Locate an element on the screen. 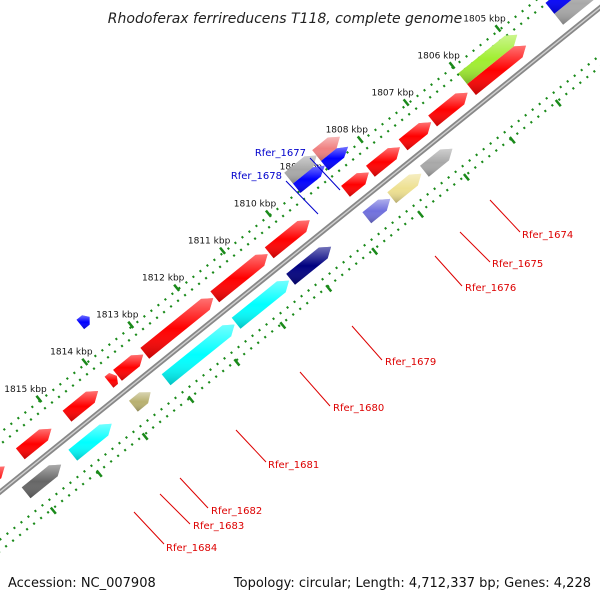  kbp-tick-label: 1810 kbp is located at coordinates (255, 205).